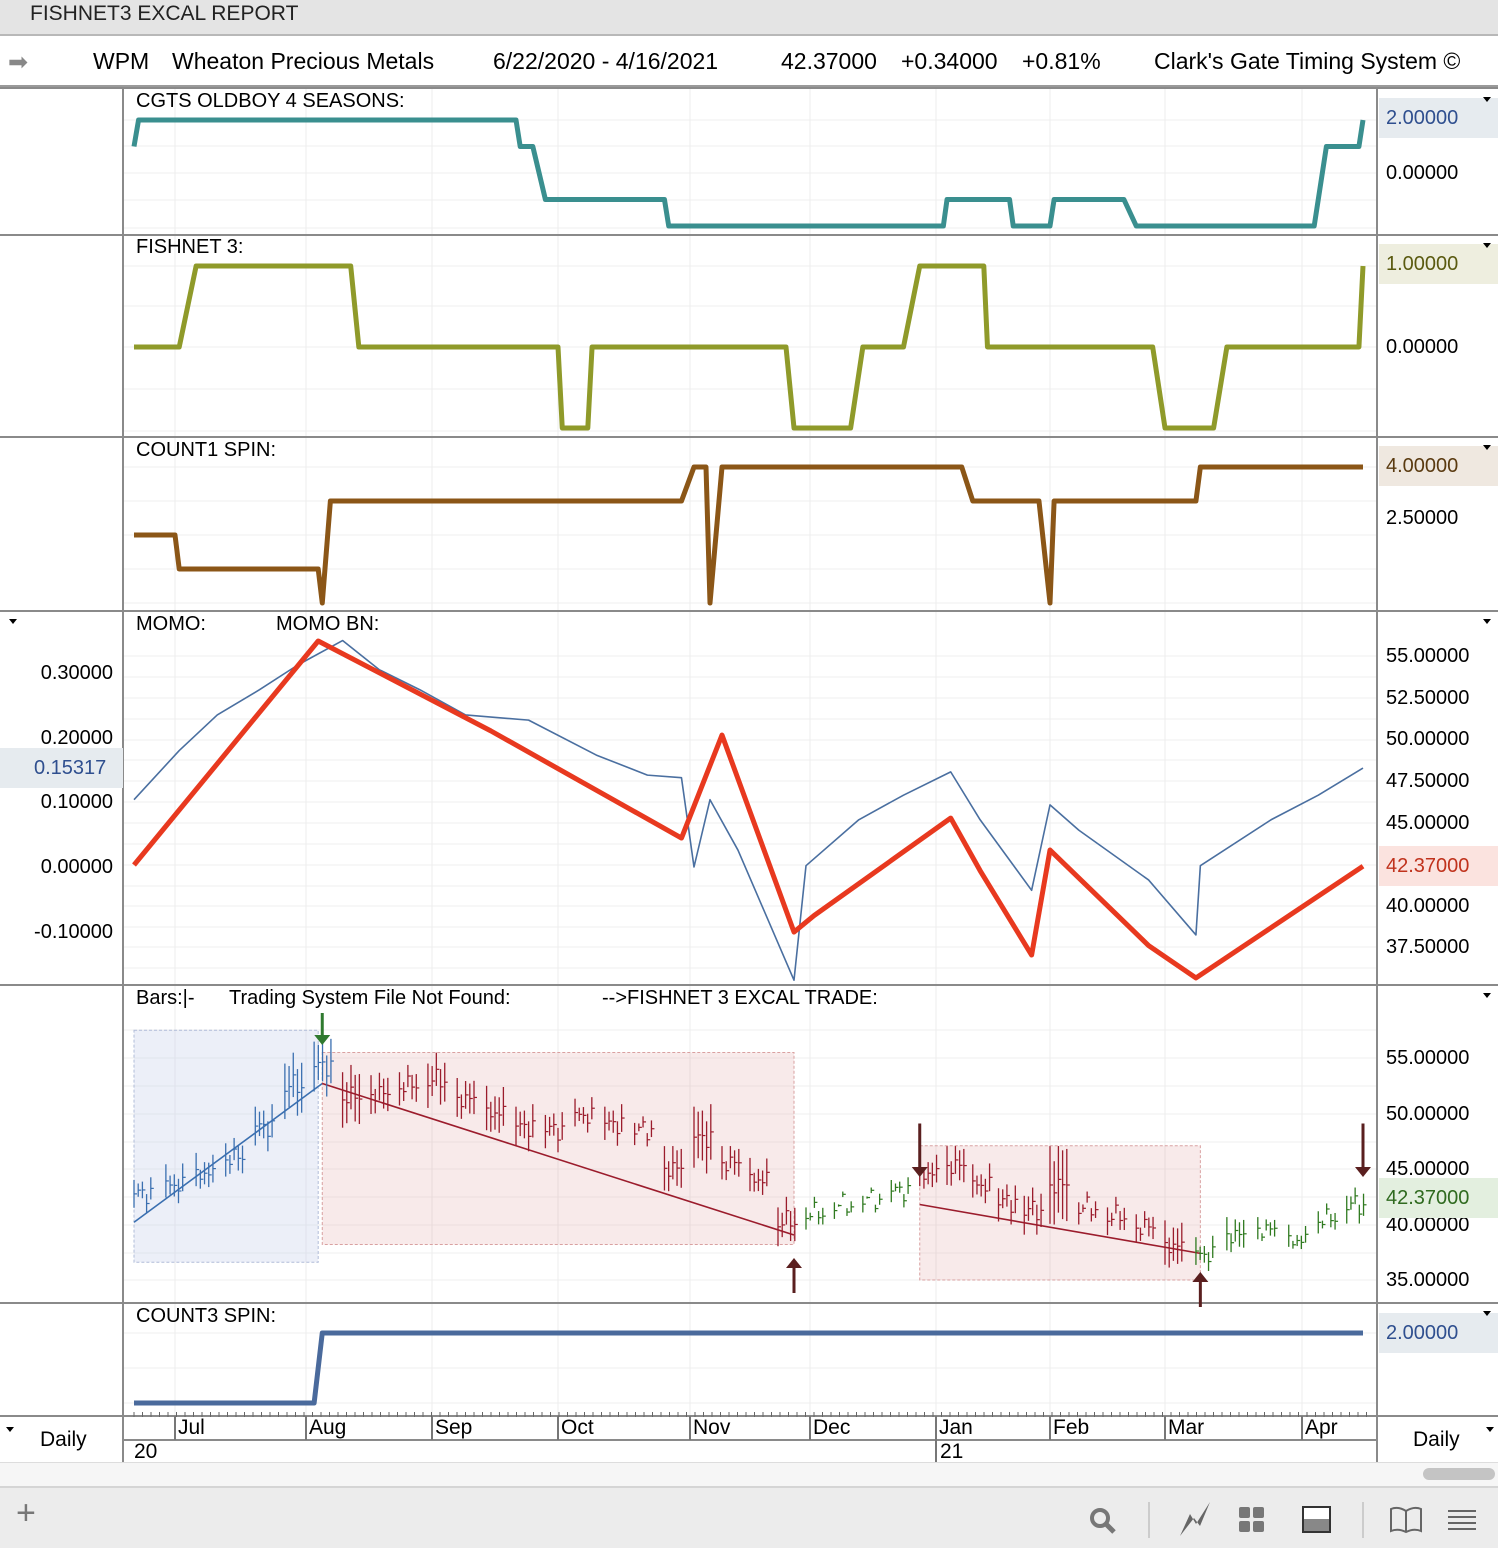 This screenshot has width=1498, height=1548. Describe the element at coordinates (748, 535) in the screenshot. I see `count1-line` at that location.